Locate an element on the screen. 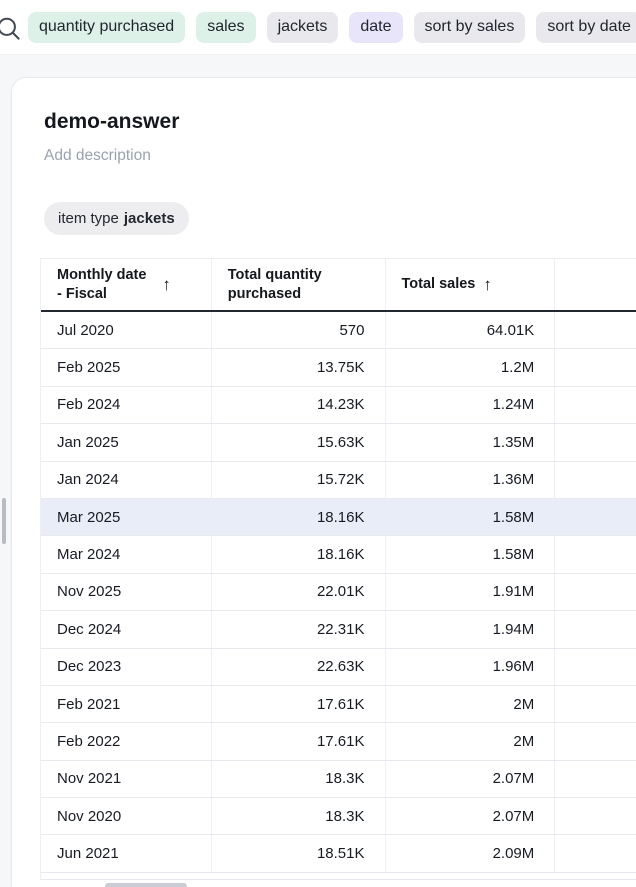 The width and height of the screenshot is (636, 887). table-row: Nov 2021 18.3K 2.07M is located at coordinates (338, 779).